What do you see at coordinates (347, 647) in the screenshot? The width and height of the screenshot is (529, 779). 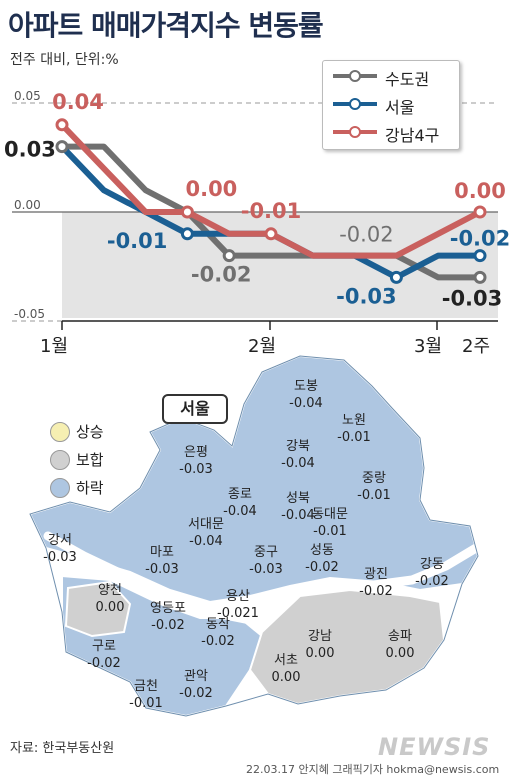 I see `map-region-southeast` at bounding box center [347, 647].